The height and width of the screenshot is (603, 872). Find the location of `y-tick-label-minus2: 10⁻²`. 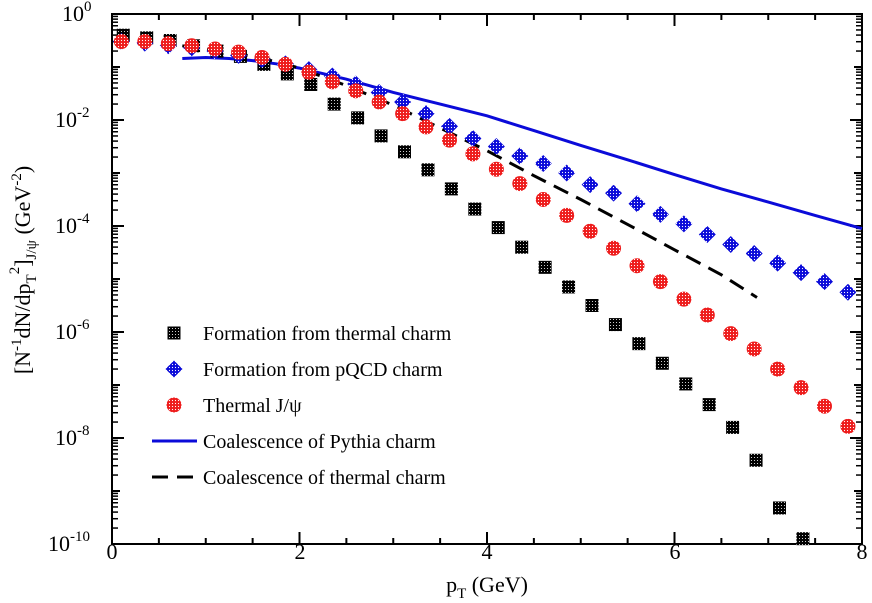

y-tick-label-minus2: 10⁻² is located at coordinates (72, 118).